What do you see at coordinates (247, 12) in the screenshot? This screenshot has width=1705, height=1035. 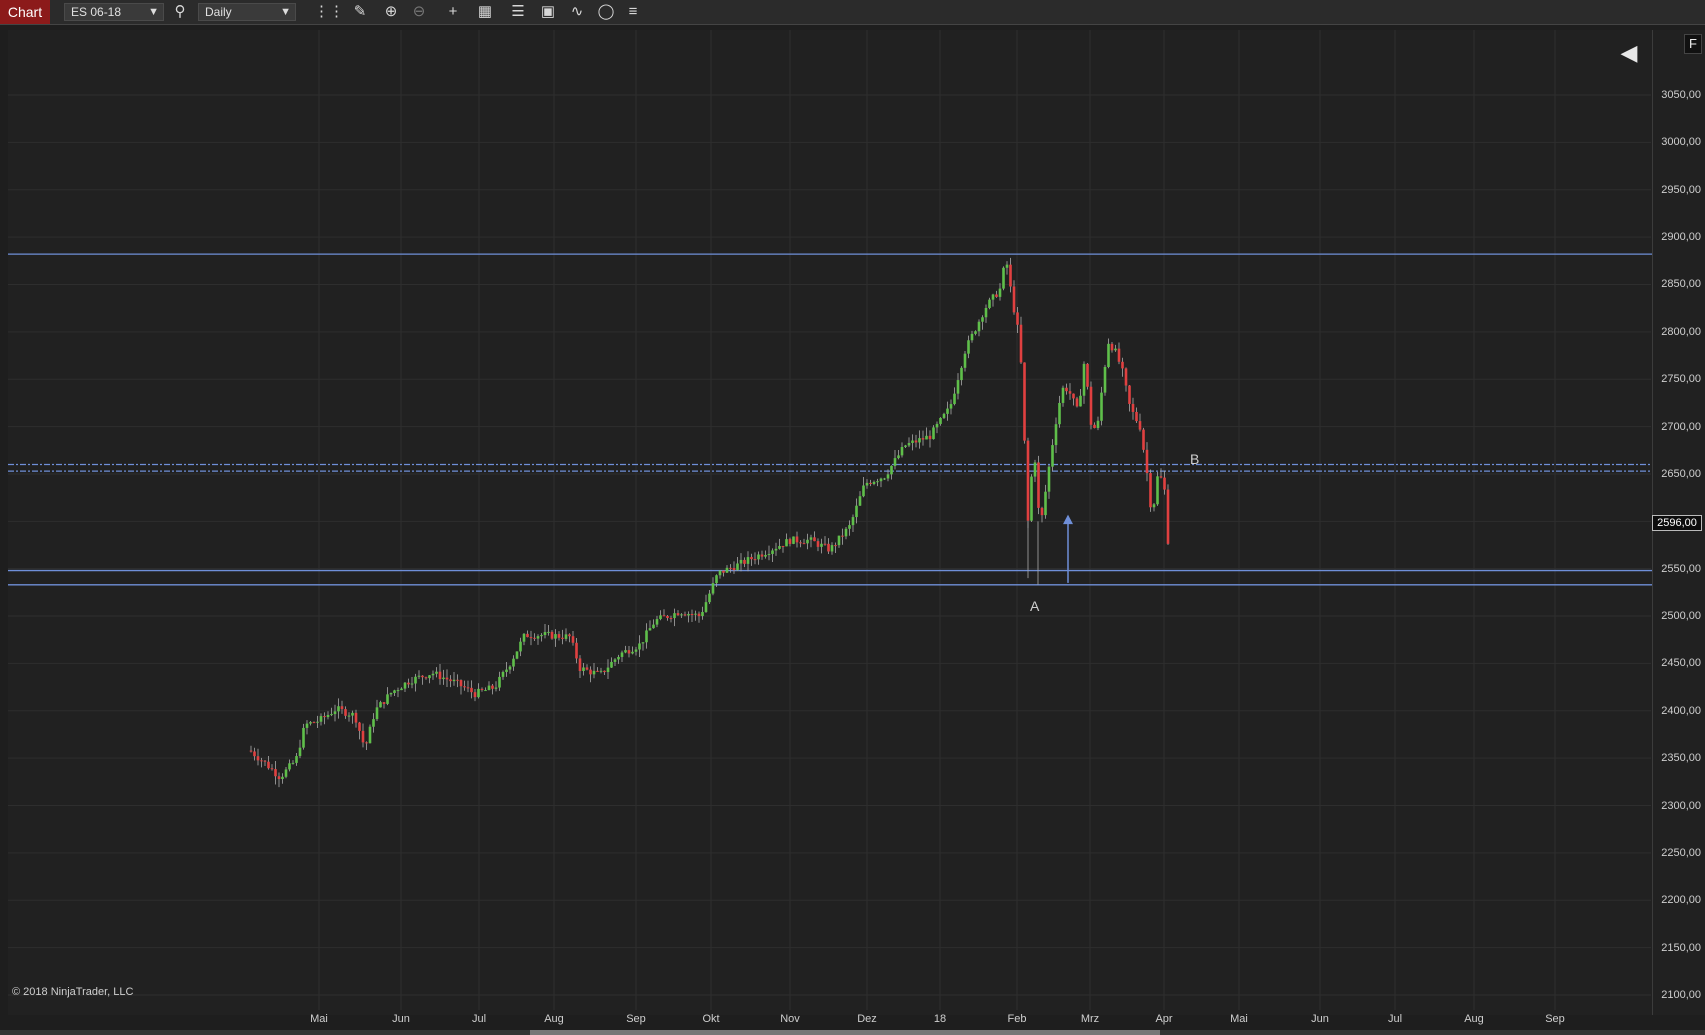 I see `interval-selector: Daily ▼` at bounding box center [247, 12].